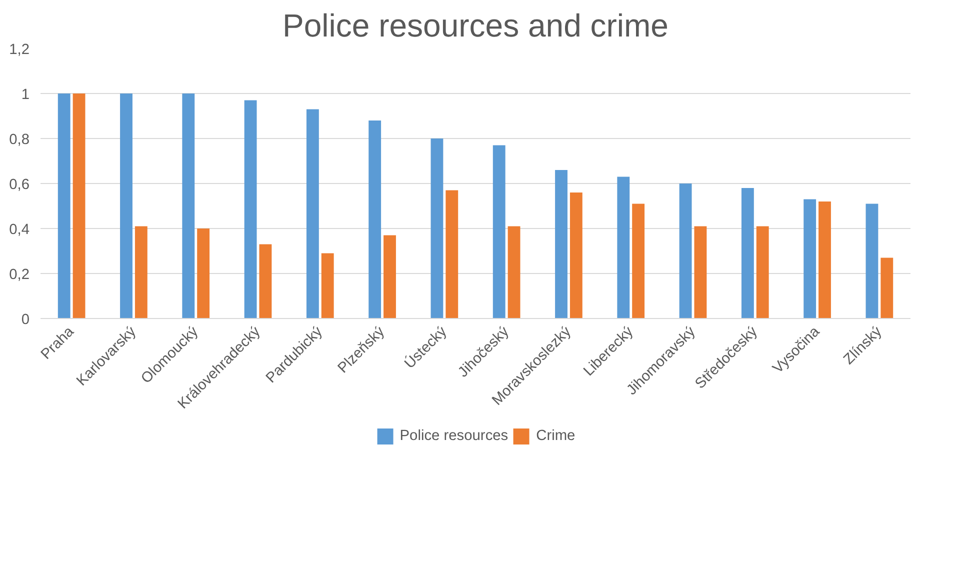 Image resolution: width=957 pixels, height=577 pixels. What do you see at coordinates (475, 26) in the screenshot?
I see `chart-title: Police resources and crime` at bounding box center [475, 26].